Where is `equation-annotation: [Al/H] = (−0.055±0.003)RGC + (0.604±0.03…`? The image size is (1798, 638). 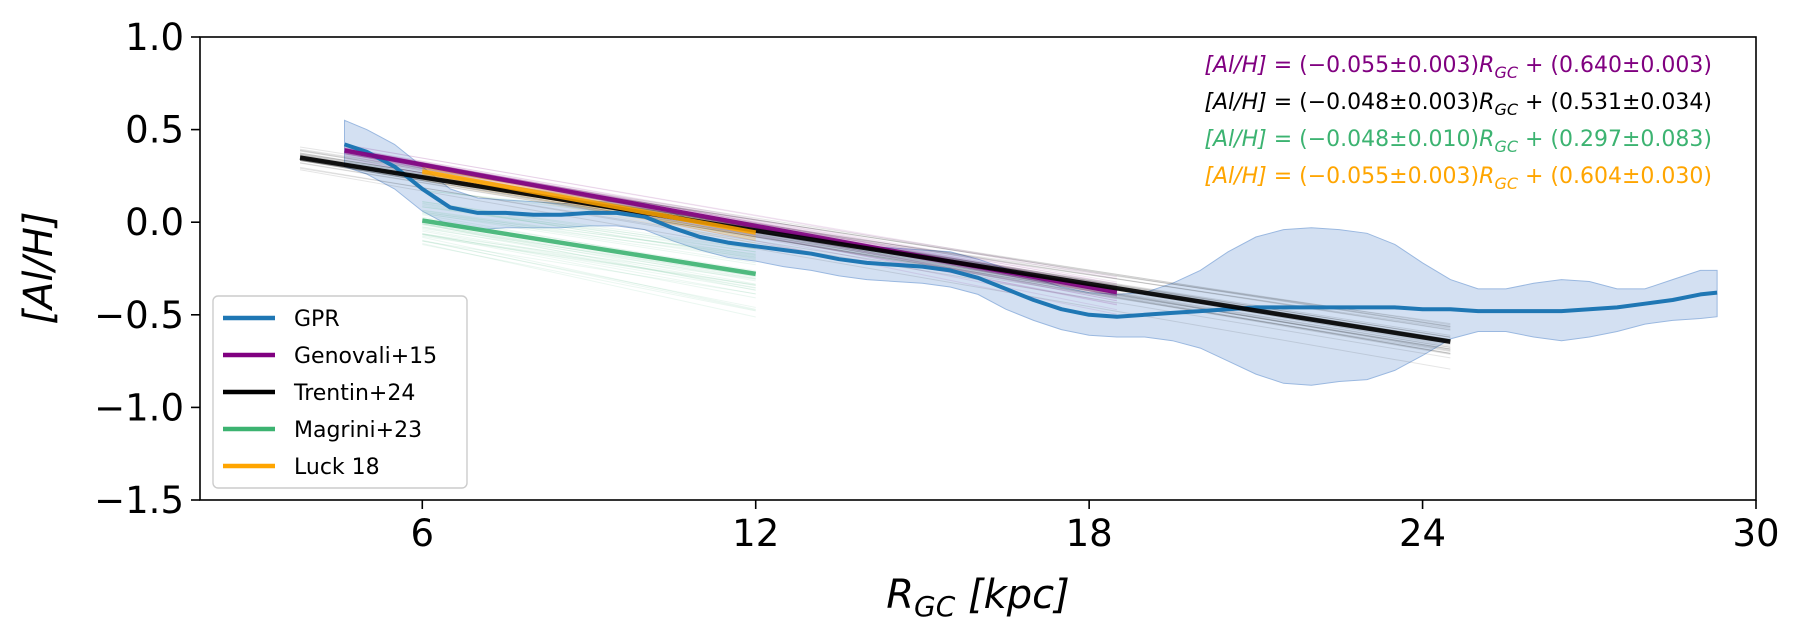
equation-annotation: [Al/H] = (−0.055±0.003)RGC + (0.604±0.03… is located at coordinates (1458, 178).